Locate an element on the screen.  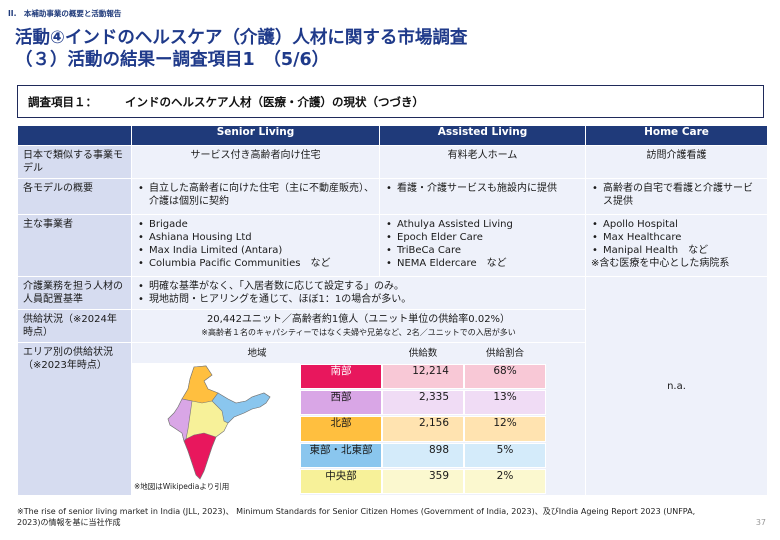
table-row: 中央部 359 2% is located at coordinates (423, 481).